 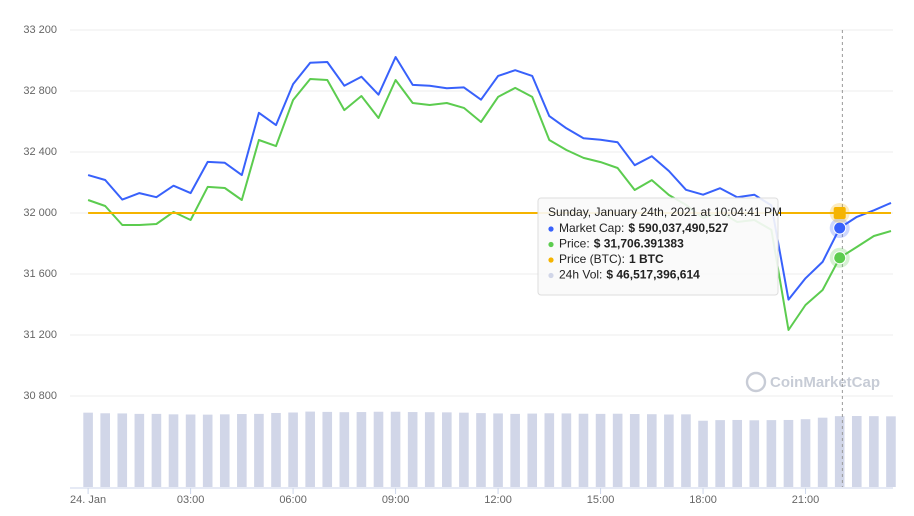 What do you see at coordinates (825, 382) in the screenshot?
I see `watermark-text: CoinMarketCap` at bounding box center [825, 382].